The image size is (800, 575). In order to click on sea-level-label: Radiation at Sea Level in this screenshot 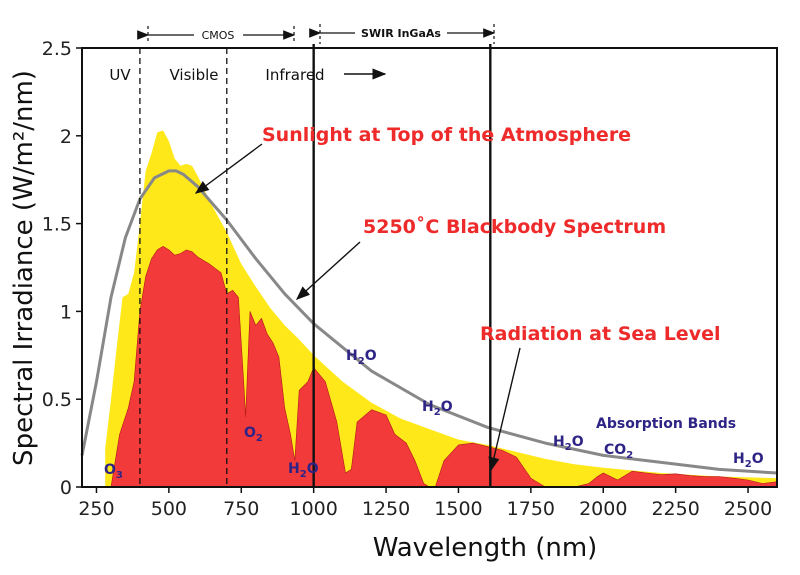, I will do `click(600, 334)`.